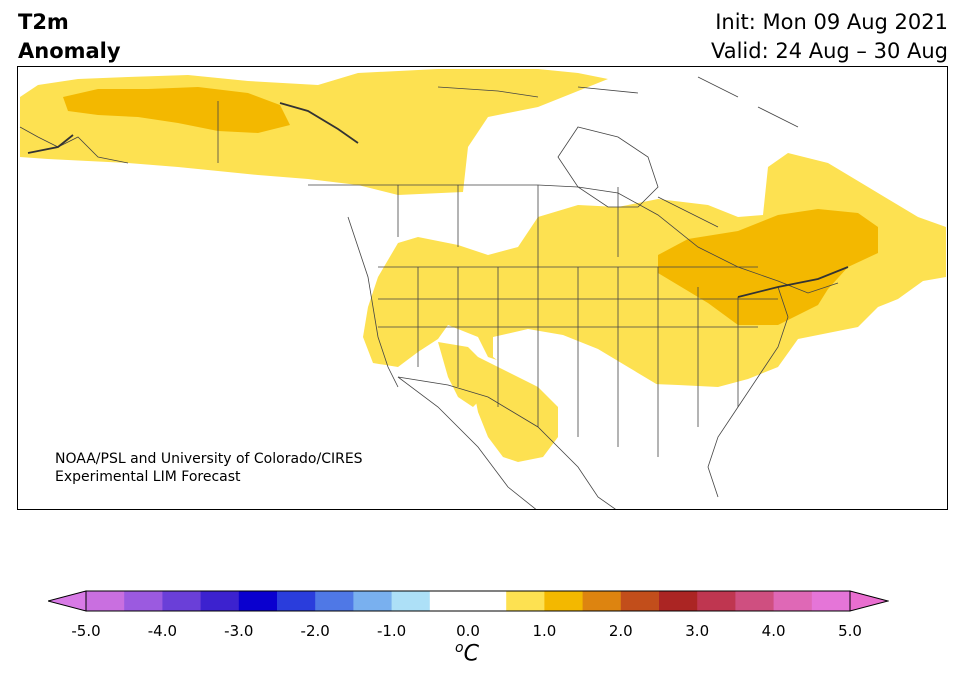 The width and height of the screenshot is (959, 680). What do you see at coordinates (618, 102) in the screenshot?
I see `arctic-islands` at bounding box center [618, 102].